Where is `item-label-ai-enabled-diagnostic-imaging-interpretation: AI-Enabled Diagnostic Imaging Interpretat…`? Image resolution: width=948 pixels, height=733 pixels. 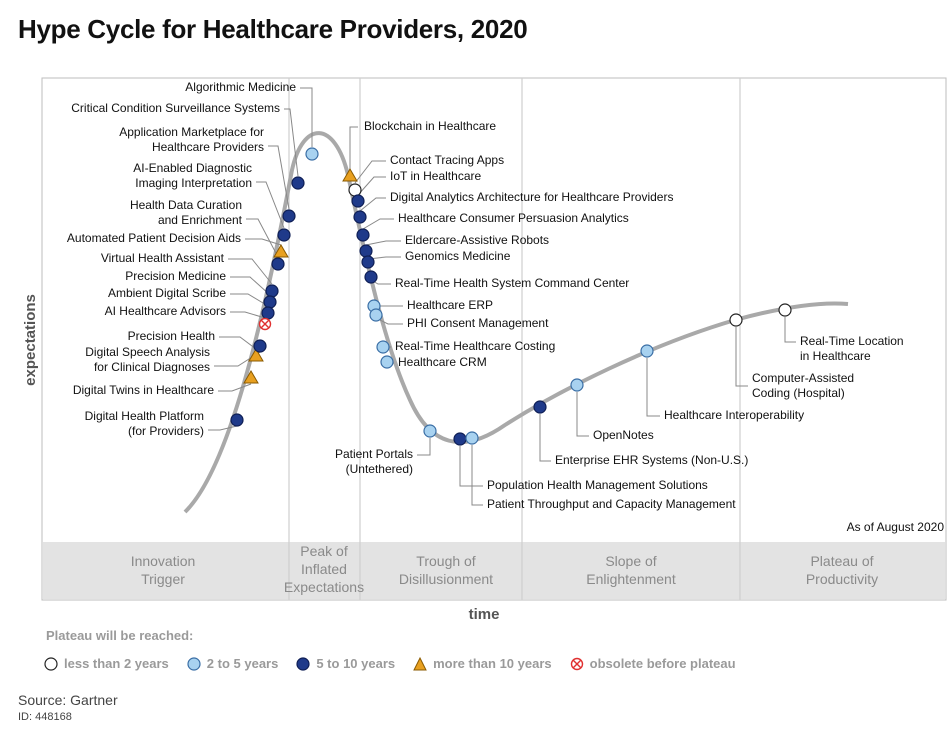 item-label-ai-enabled-diagnostic-imaging-interpretation: AI-Enabled Diagnostic Imaging Interpretat… is located at coordinates (192, 175).